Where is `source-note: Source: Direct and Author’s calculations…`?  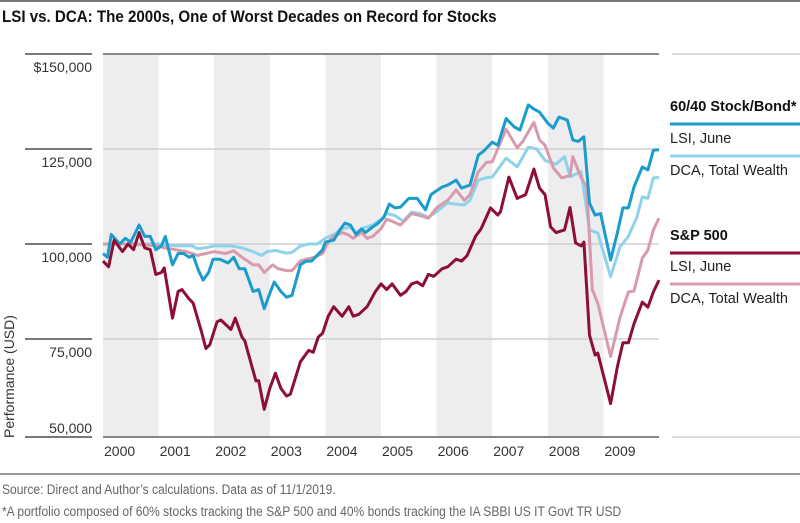
source-note: Source: Direct and Author’s calculations… is located at coordinates (169, 489).